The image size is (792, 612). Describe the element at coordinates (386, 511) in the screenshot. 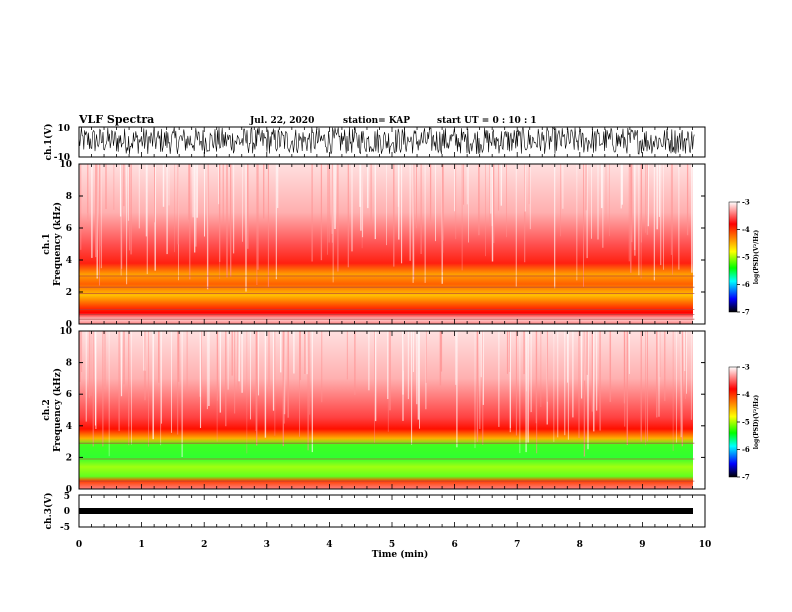

I see `ch3-waveform-trace` at that location.